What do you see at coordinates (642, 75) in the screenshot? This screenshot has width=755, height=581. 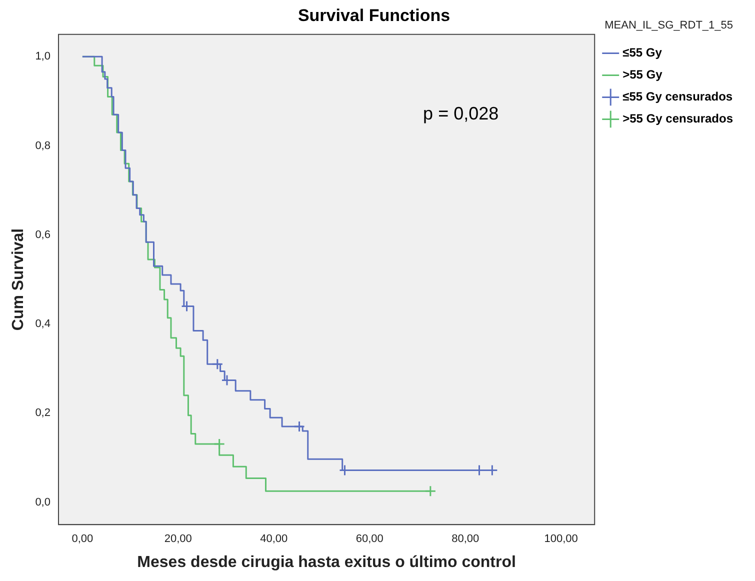 I see `legend-label: >55 Gy` at bounding box center [642, 75].